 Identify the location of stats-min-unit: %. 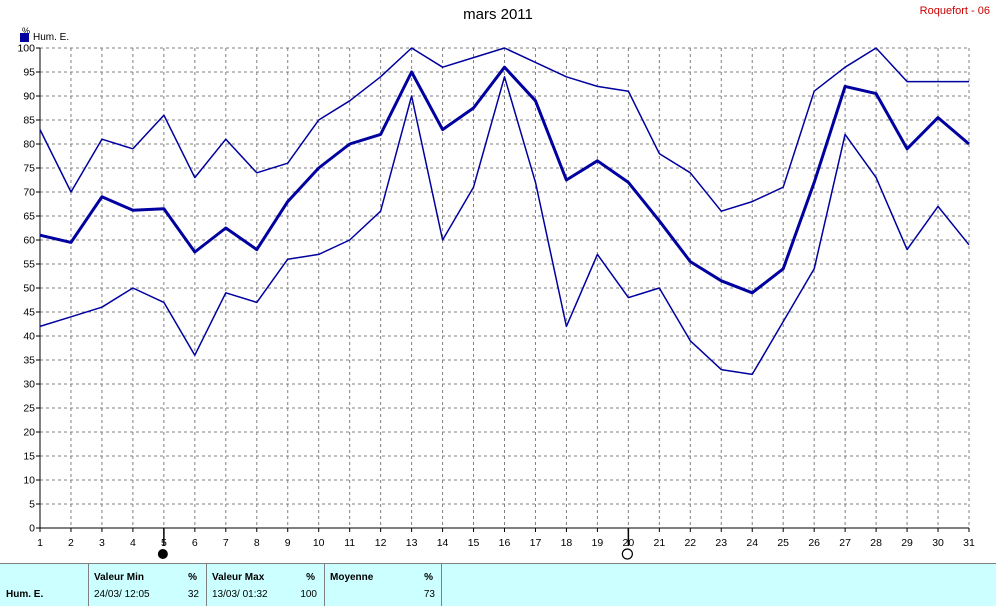
(192, 577).